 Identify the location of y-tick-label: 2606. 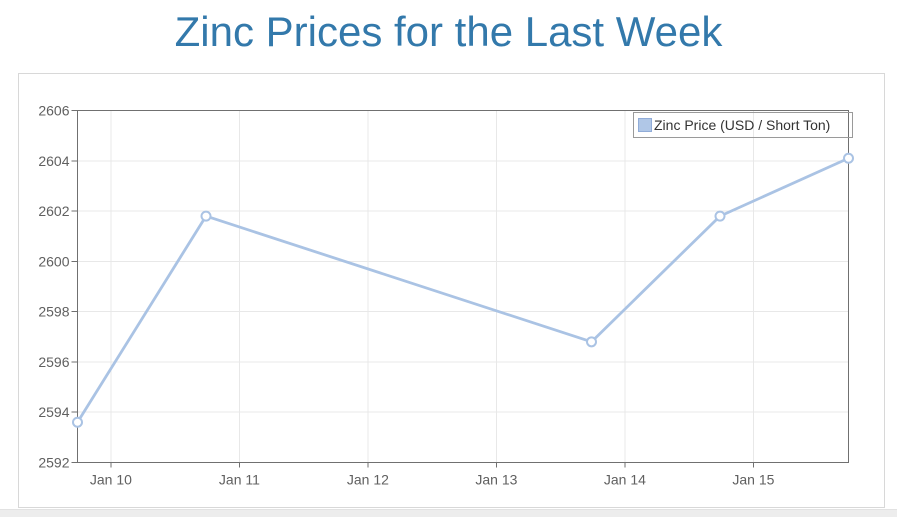
(53, 111).